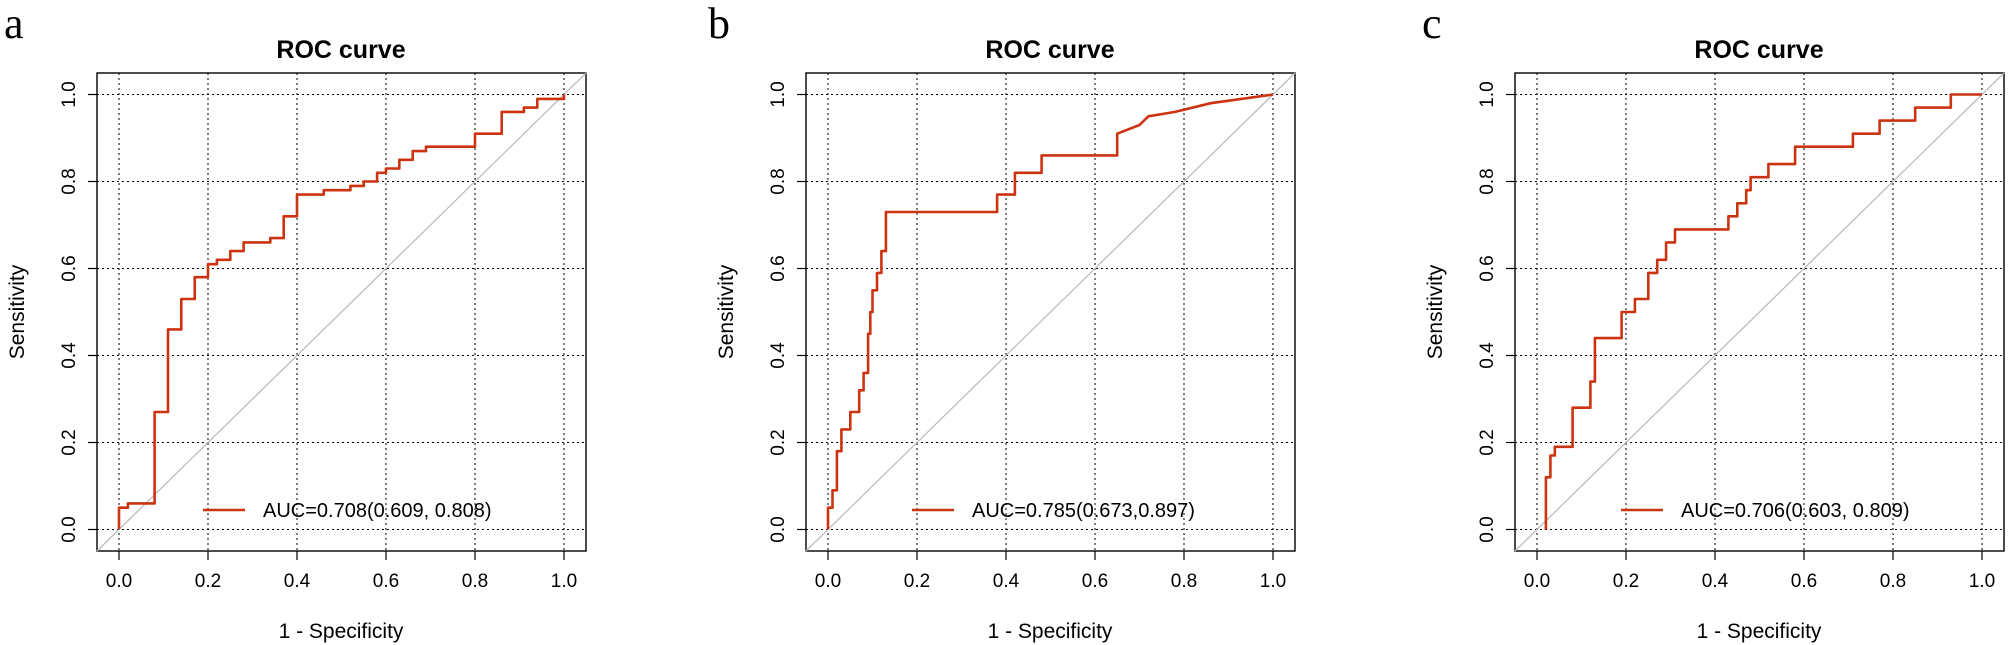 The image size is (2008, 645). Describe the element at coordinates (1049, 50) in the screenshot. I see `panel-b-title: ROC curve` at that location.